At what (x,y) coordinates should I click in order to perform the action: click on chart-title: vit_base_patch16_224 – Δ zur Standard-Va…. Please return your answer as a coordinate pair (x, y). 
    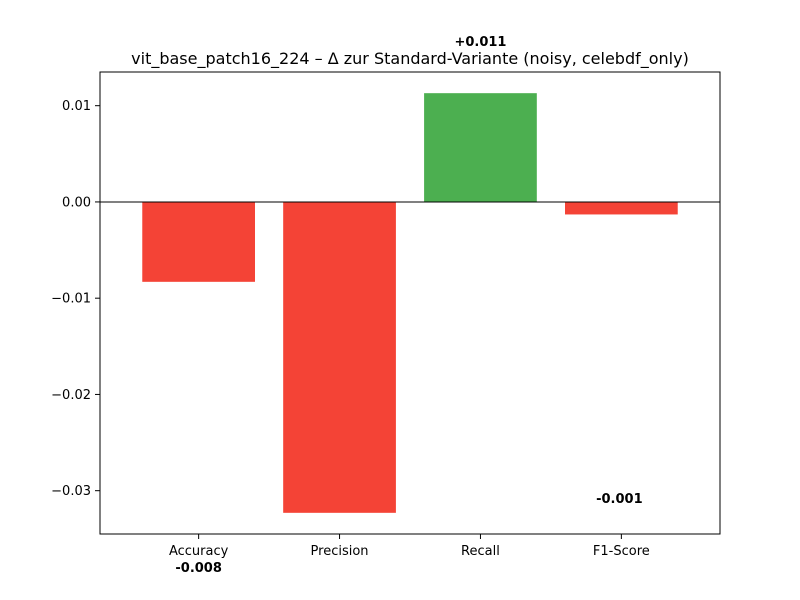
    Looking at the image, I should click on (410, 59).